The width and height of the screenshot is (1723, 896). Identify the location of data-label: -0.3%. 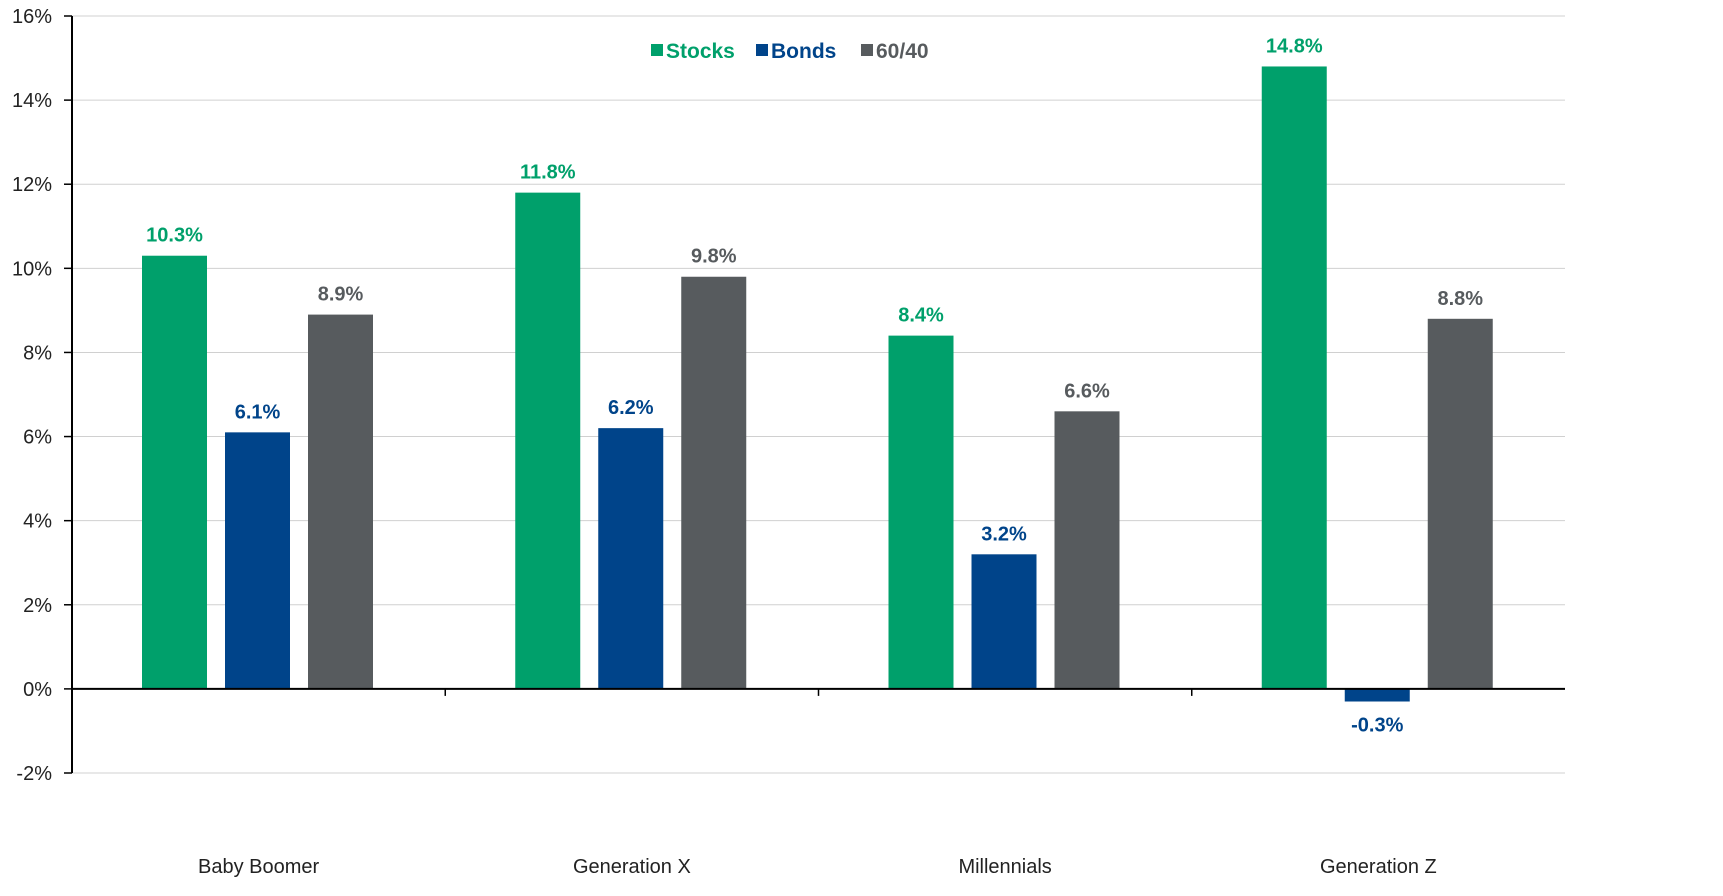
(1377, 726).